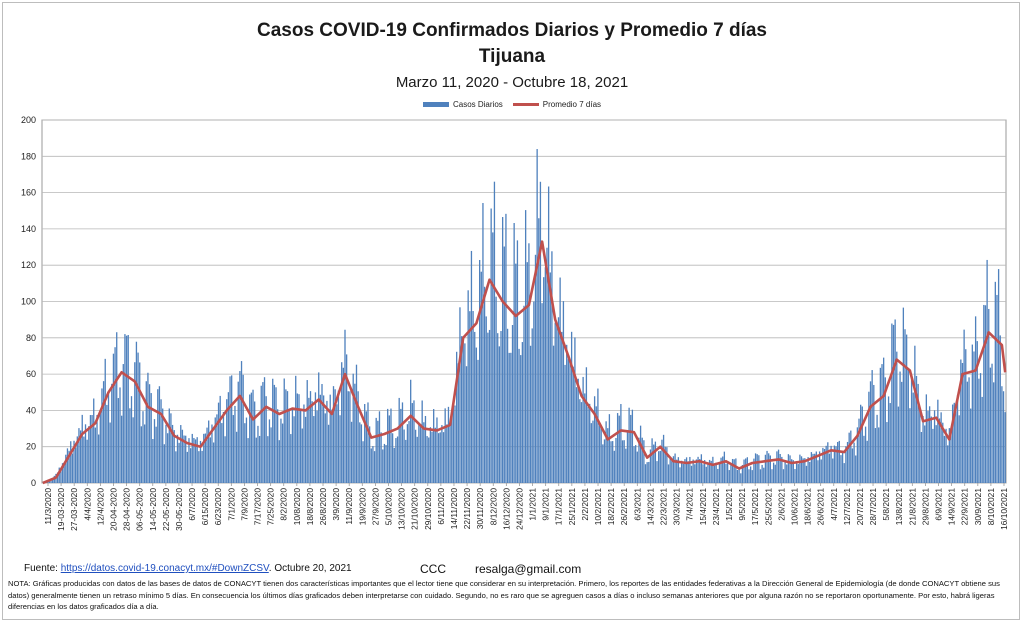  Describe the element at coordinates (585, 504) in the screenshot. I see `x-tick-label: 2/2/2021` at that location.